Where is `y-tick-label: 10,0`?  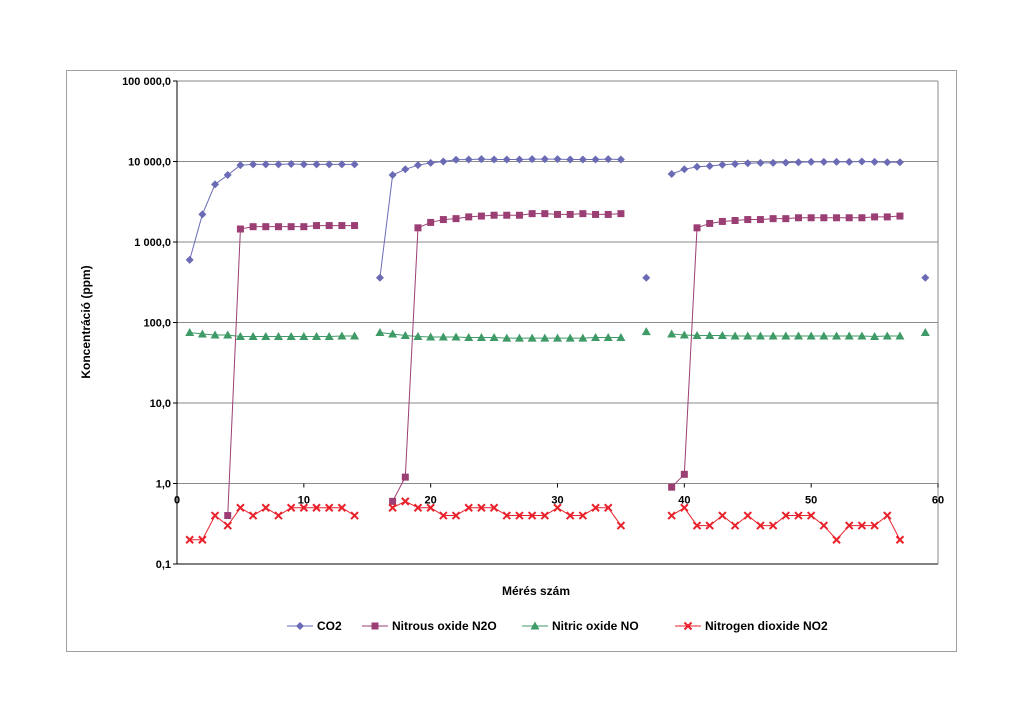 y-tick-label: 10,0 is located at coordinates (160, 404).